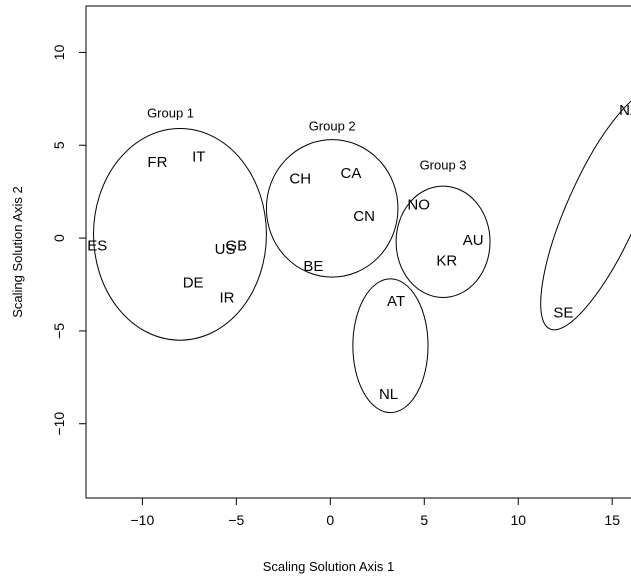  Describe the element at coordinates (396, 301) in the screenshot. I see `data-point-label: AT` at that location.